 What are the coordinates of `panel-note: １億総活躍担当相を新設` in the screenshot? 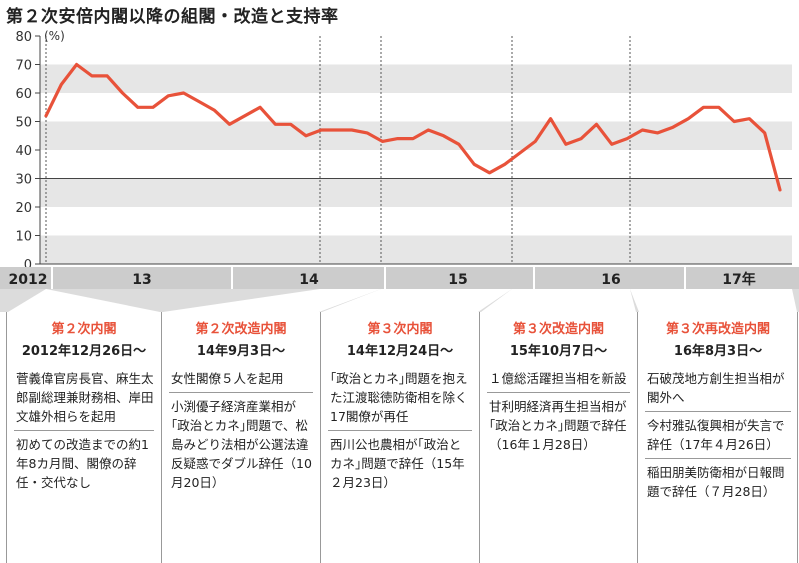 It's located at (558, 378).